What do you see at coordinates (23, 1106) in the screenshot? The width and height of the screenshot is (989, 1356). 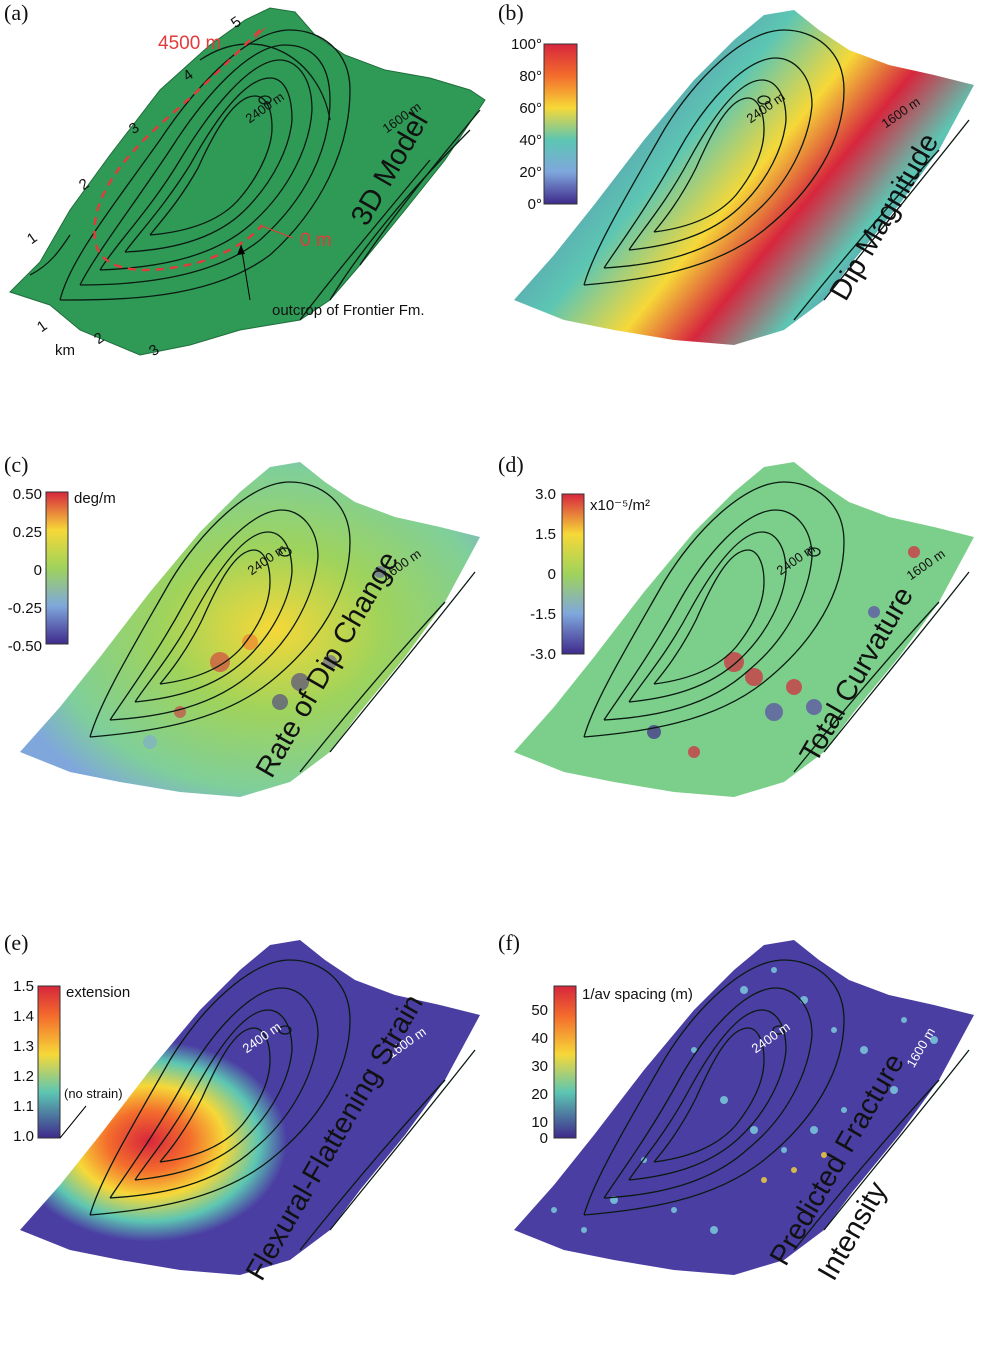 I see `colorbar-tick-11: 1.1` at bounding box center [23, 1106].